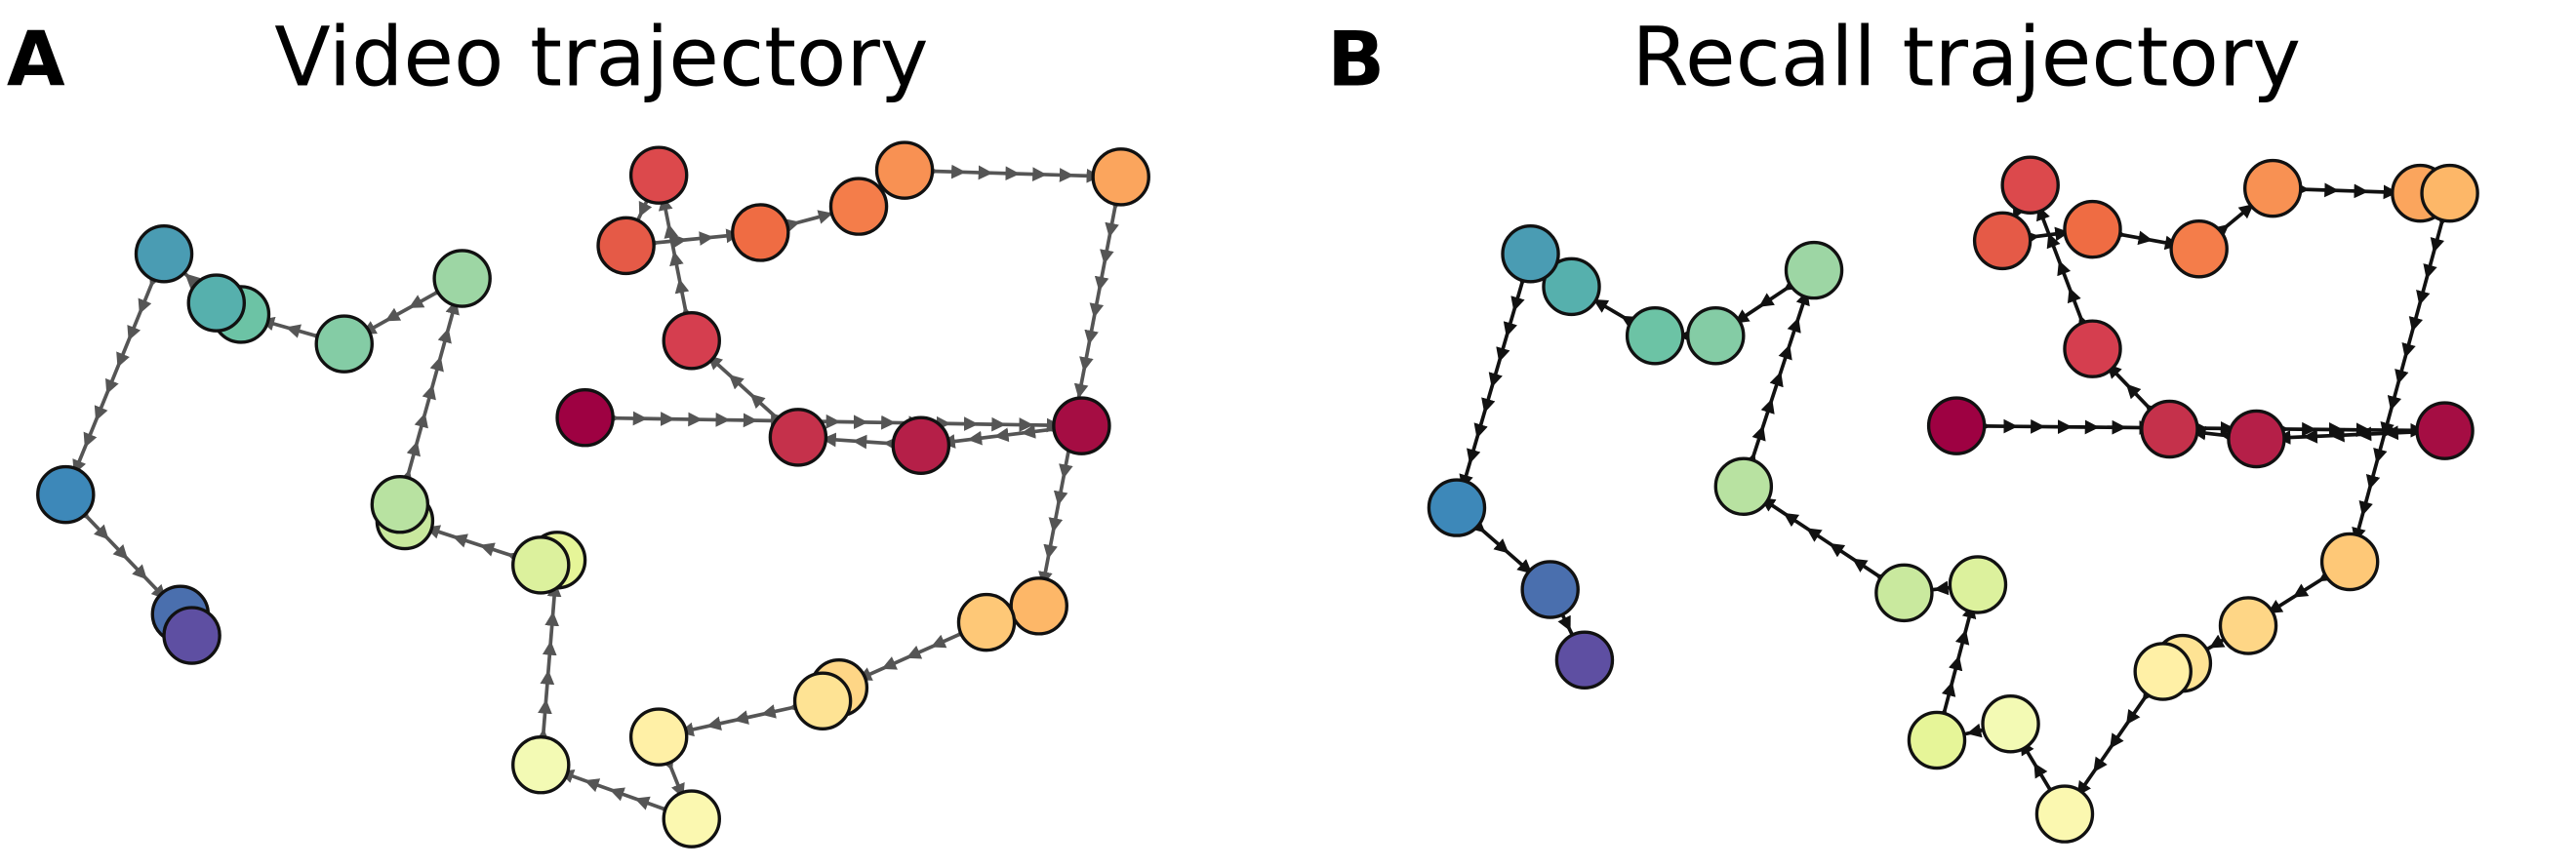 This screenshot has width=2576, height=868. What do you see at coordinates (1356, 59) in the screenshot?
I see `panel-label: B` at bounding box center [1356, 59].